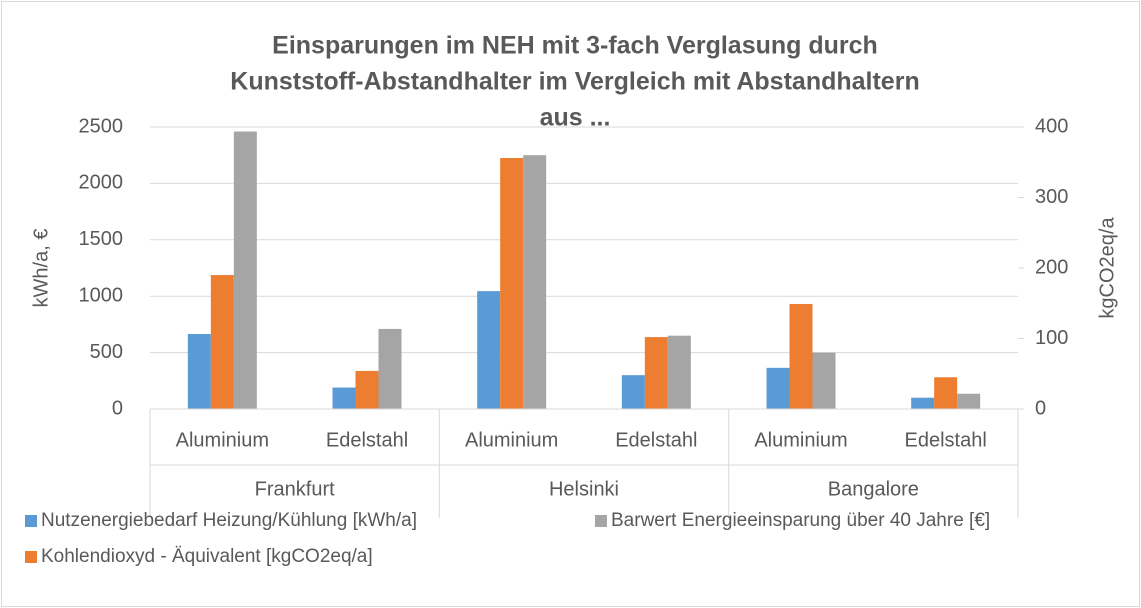 This screenshot has width=1141, height=608. Describe the element at coordinates (1051, 338) in the screenshot. I see `y2-tick-label: 100` at that location.